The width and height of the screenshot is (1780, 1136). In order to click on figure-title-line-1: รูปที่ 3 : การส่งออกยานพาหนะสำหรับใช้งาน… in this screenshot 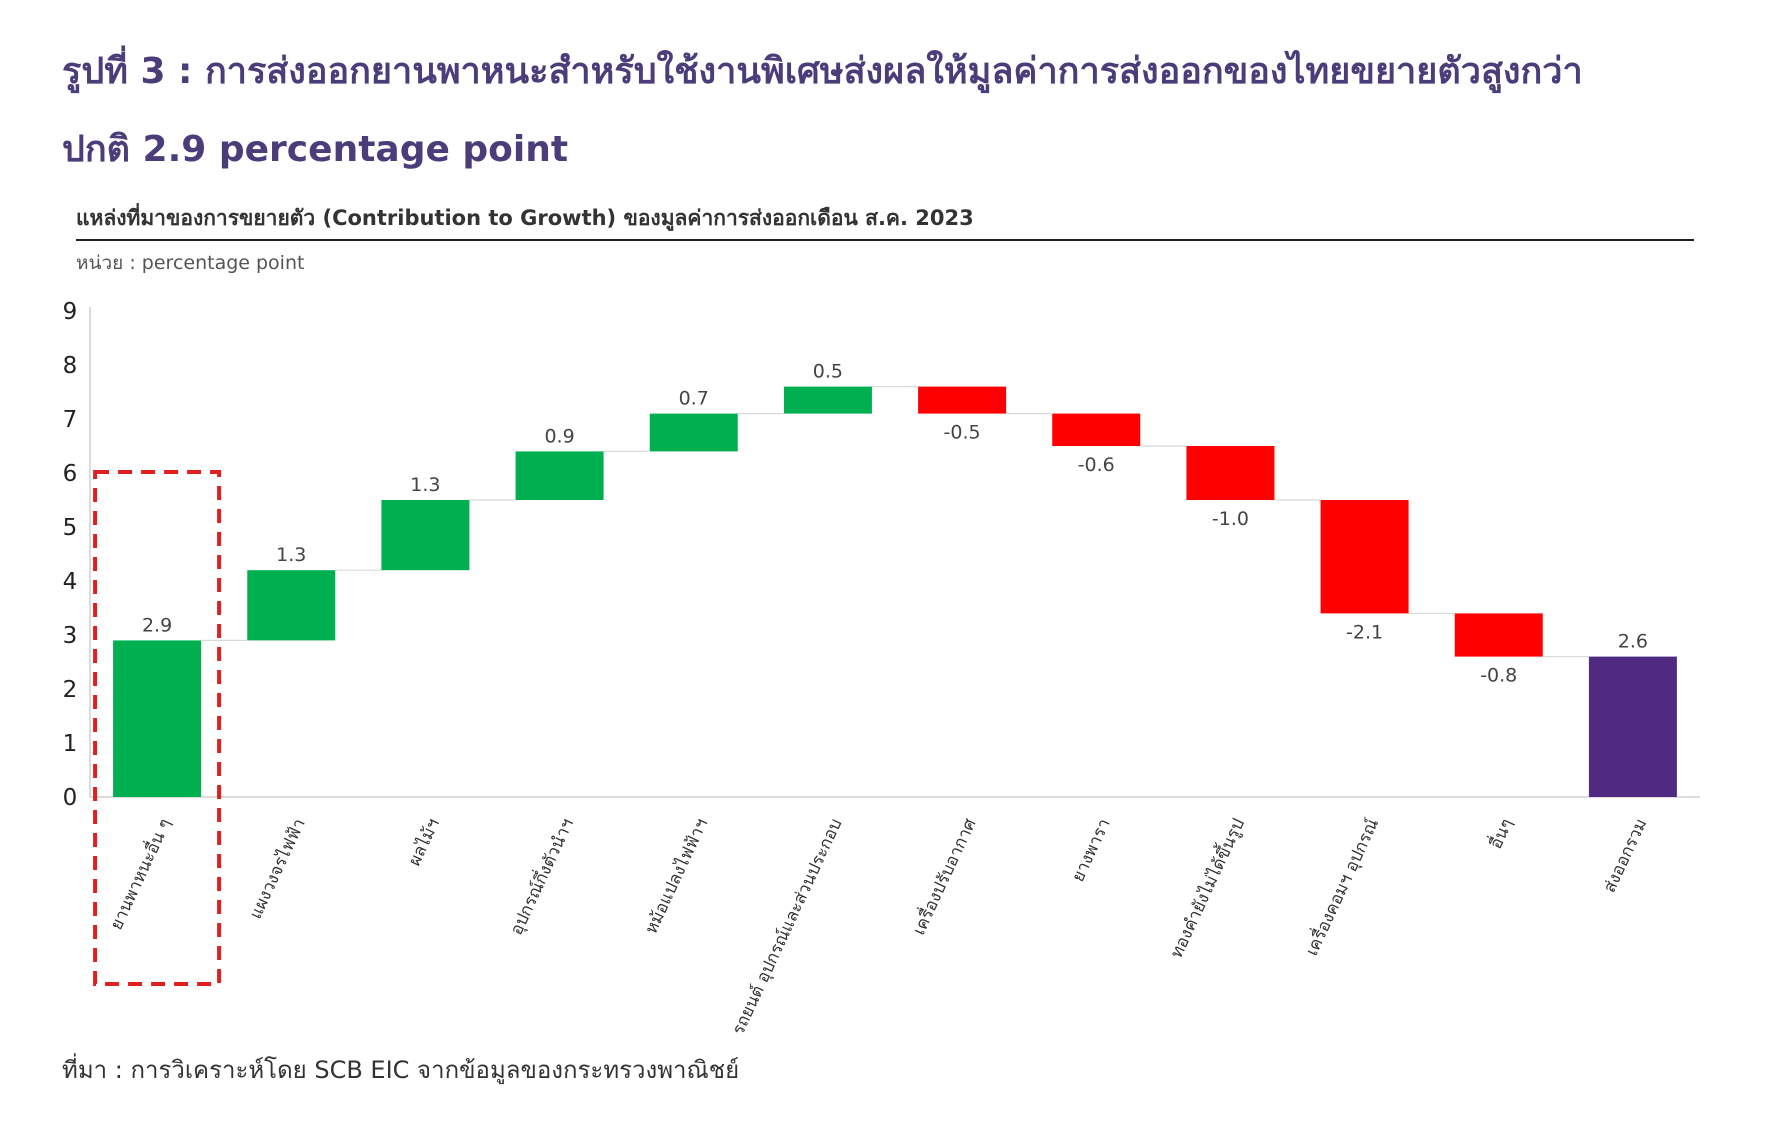, I will do `click(822, 71)`.